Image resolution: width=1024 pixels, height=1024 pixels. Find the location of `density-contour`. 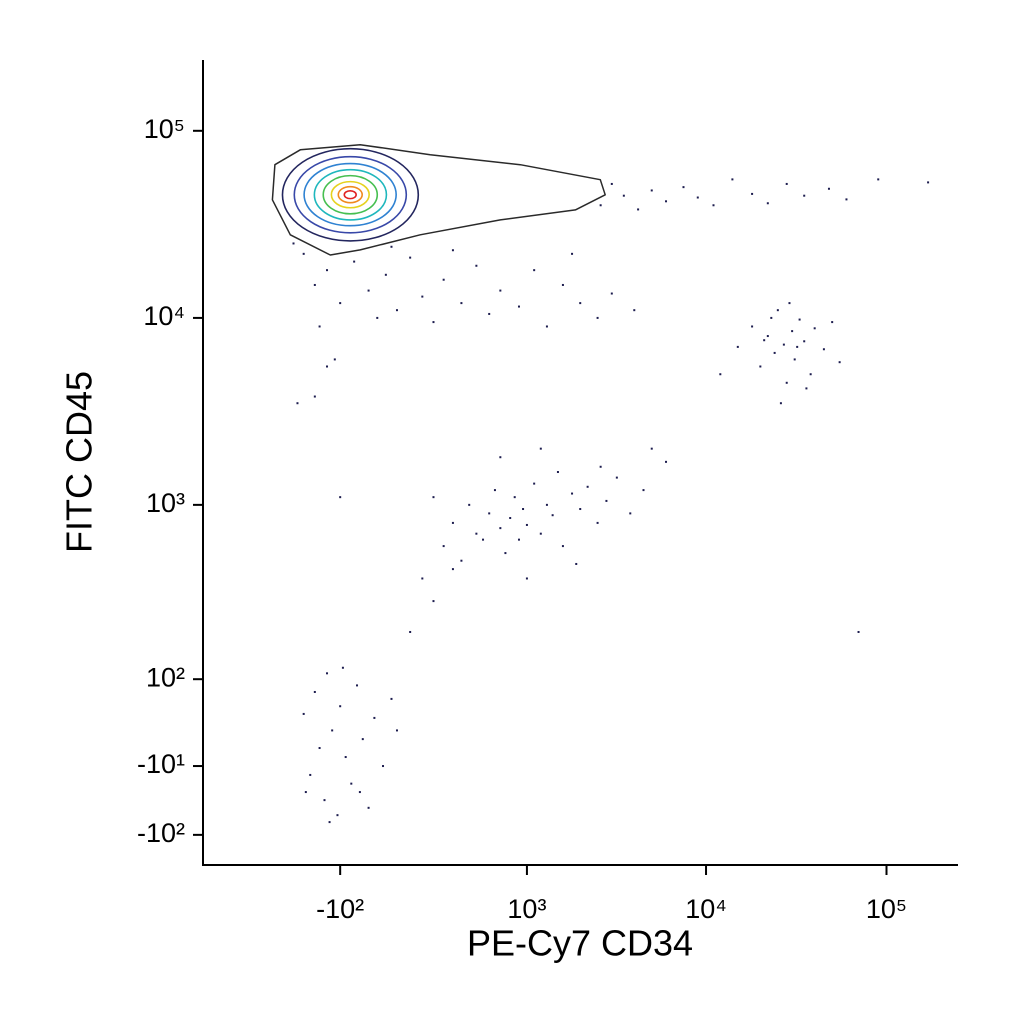

density-contour is located at coordinates (350, 194).